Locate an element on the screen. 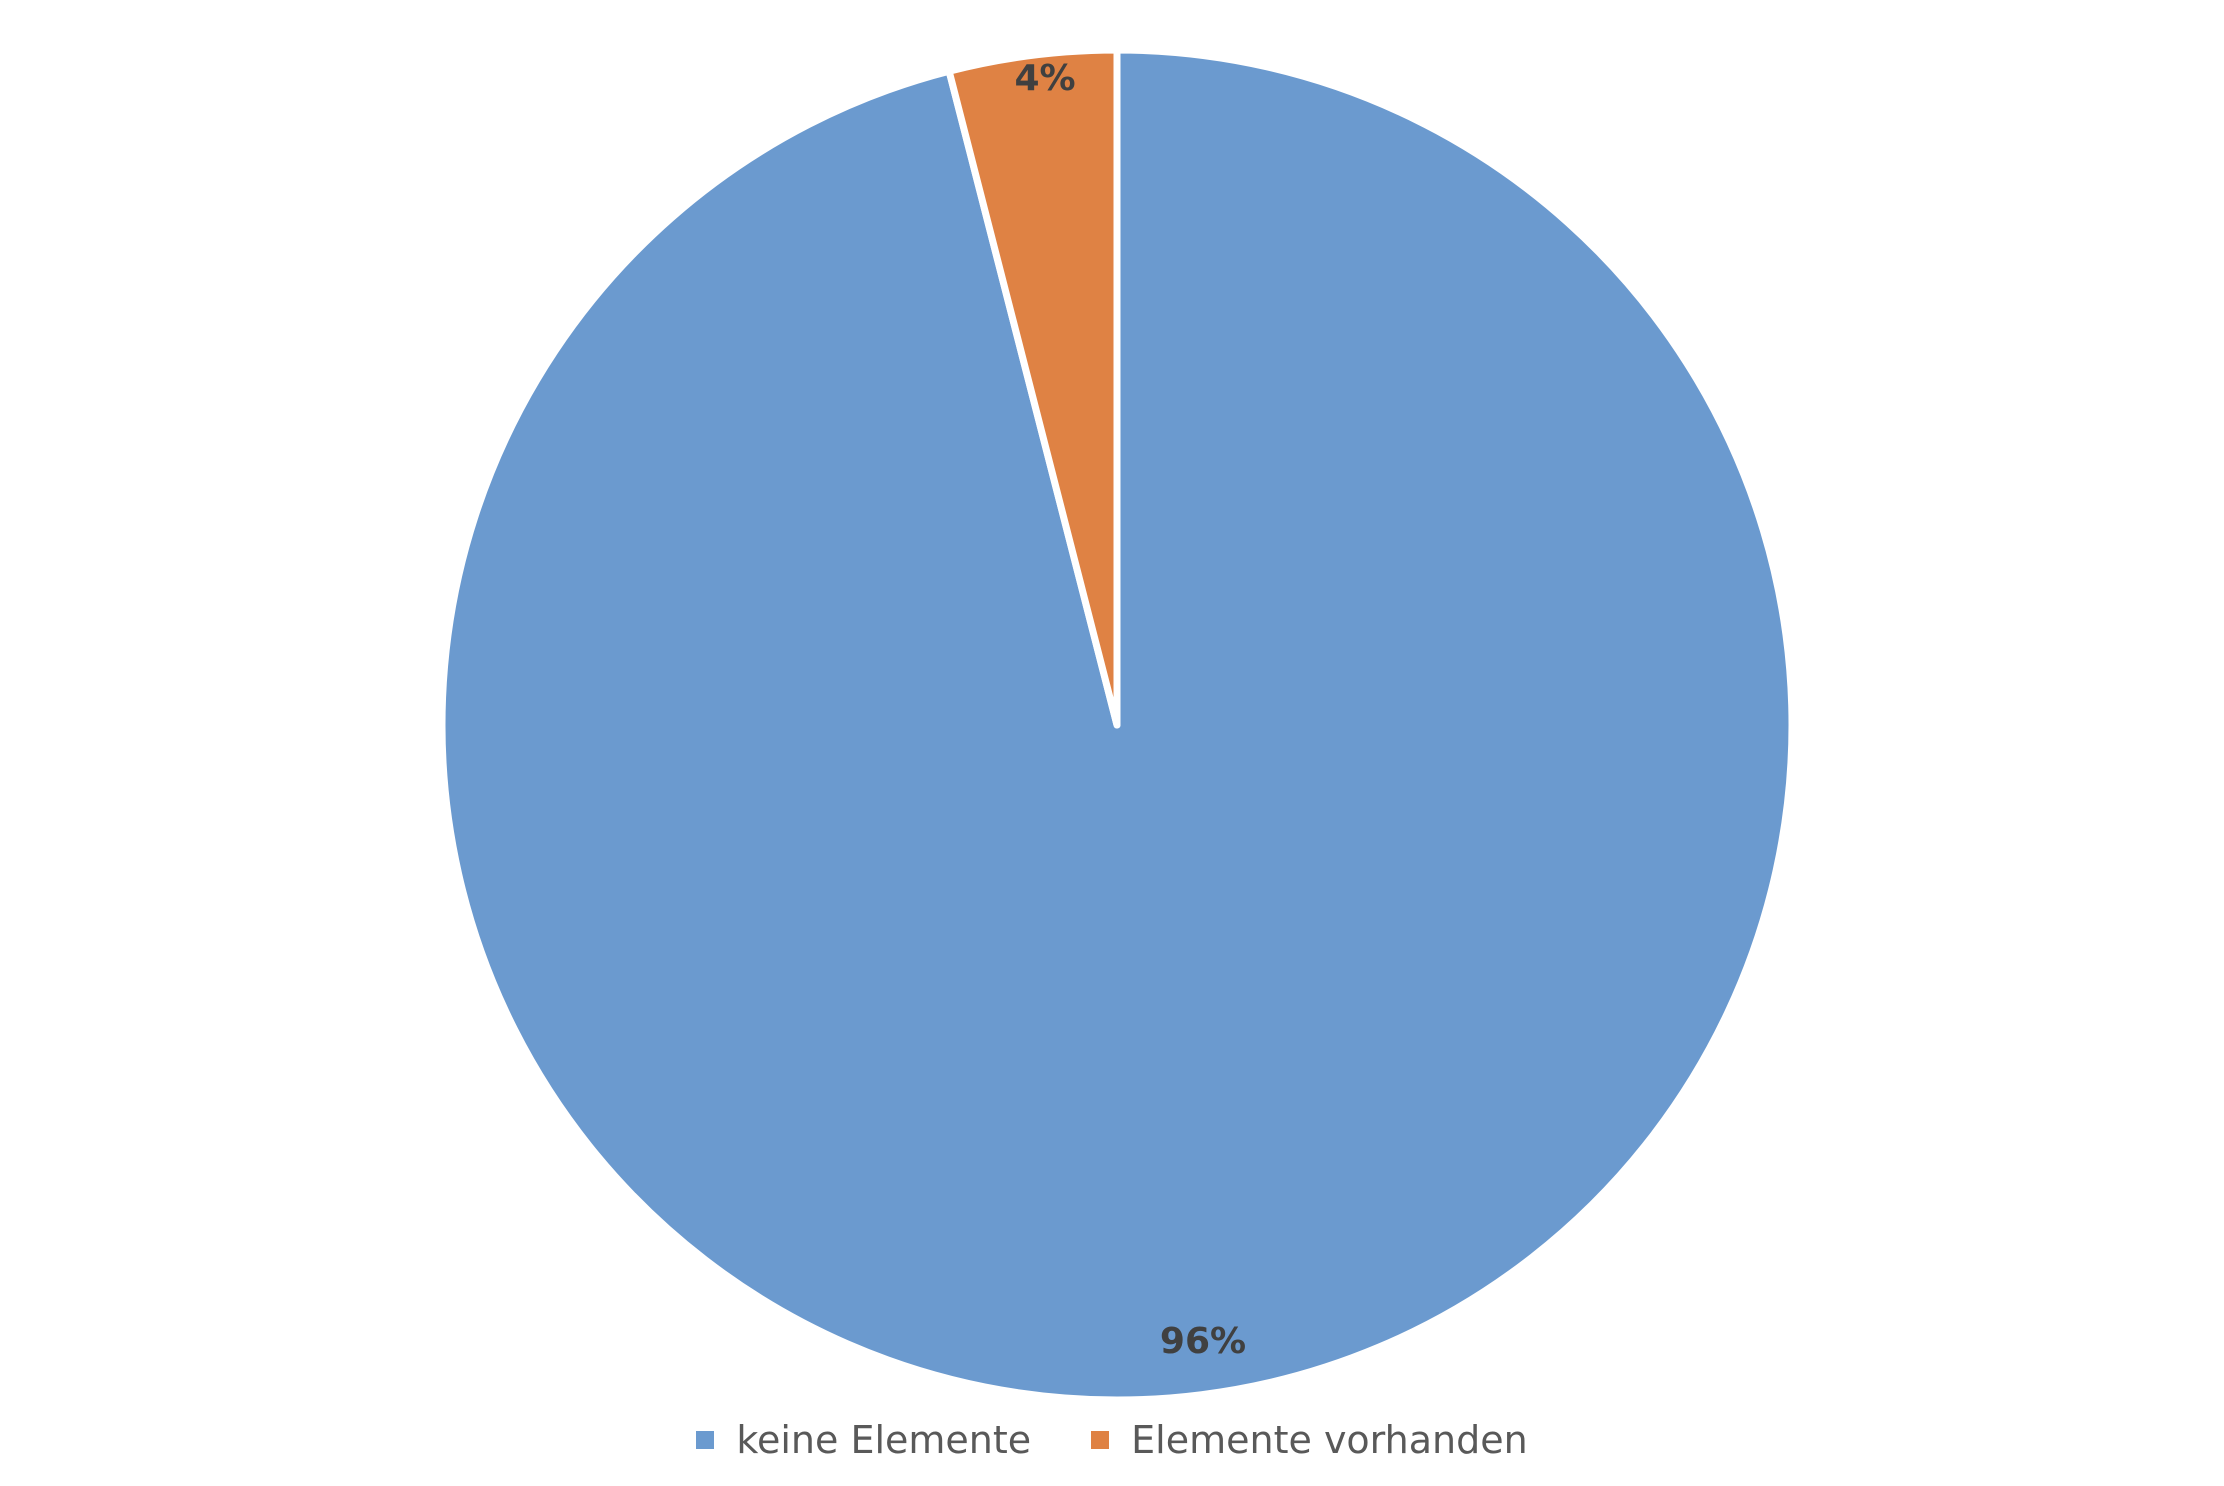 This screenshot has width=2224, height=1486. legend-item-keine-elemente: keine Elemente is located at coordinates (863, 1440).